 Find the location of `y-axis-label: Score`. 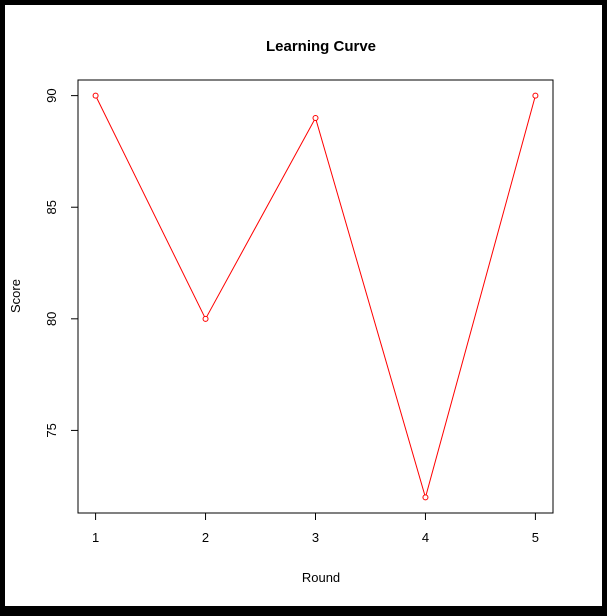

y-axis-label: Score is located at coordinates (15, 296).